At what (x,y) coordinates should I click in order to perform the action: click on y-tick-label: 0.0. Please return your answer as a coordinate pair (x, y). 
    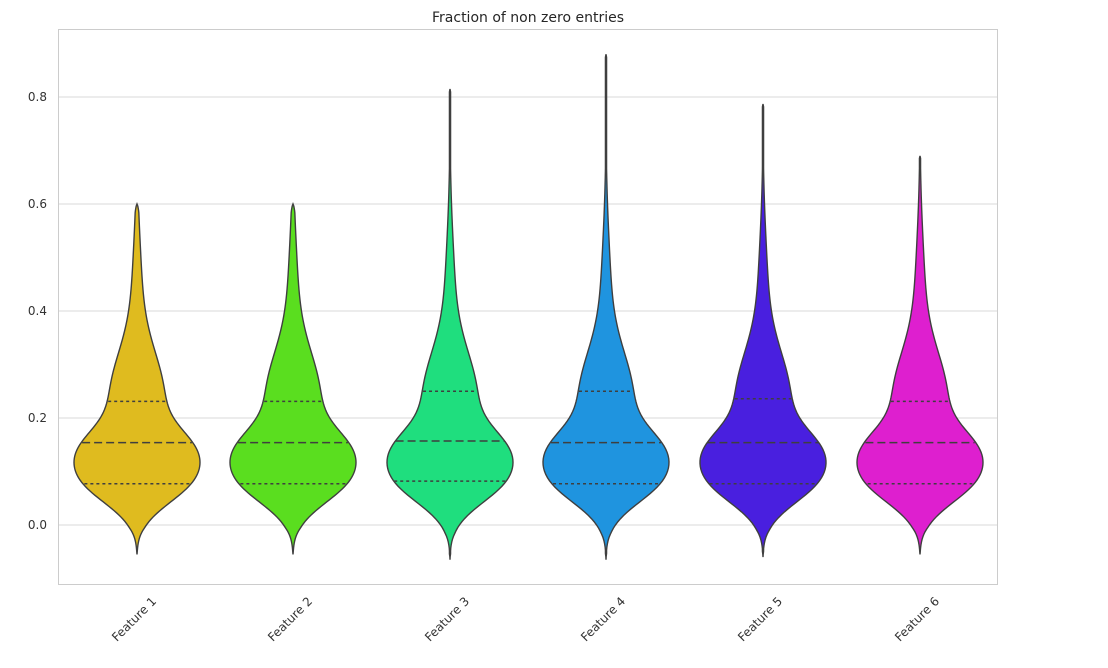
    Looking at the image, I should click on (37, 525).